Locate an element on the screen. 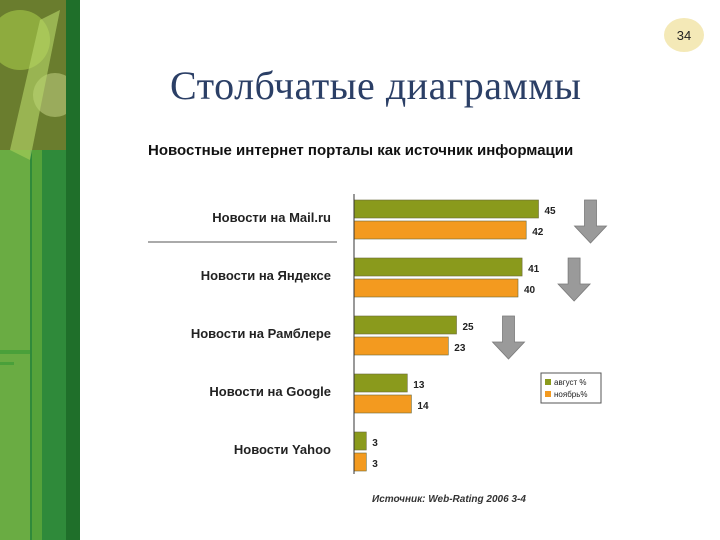 This screenshot has height=540, width=720. page-number: 34 is located at coordinates (684, 35).